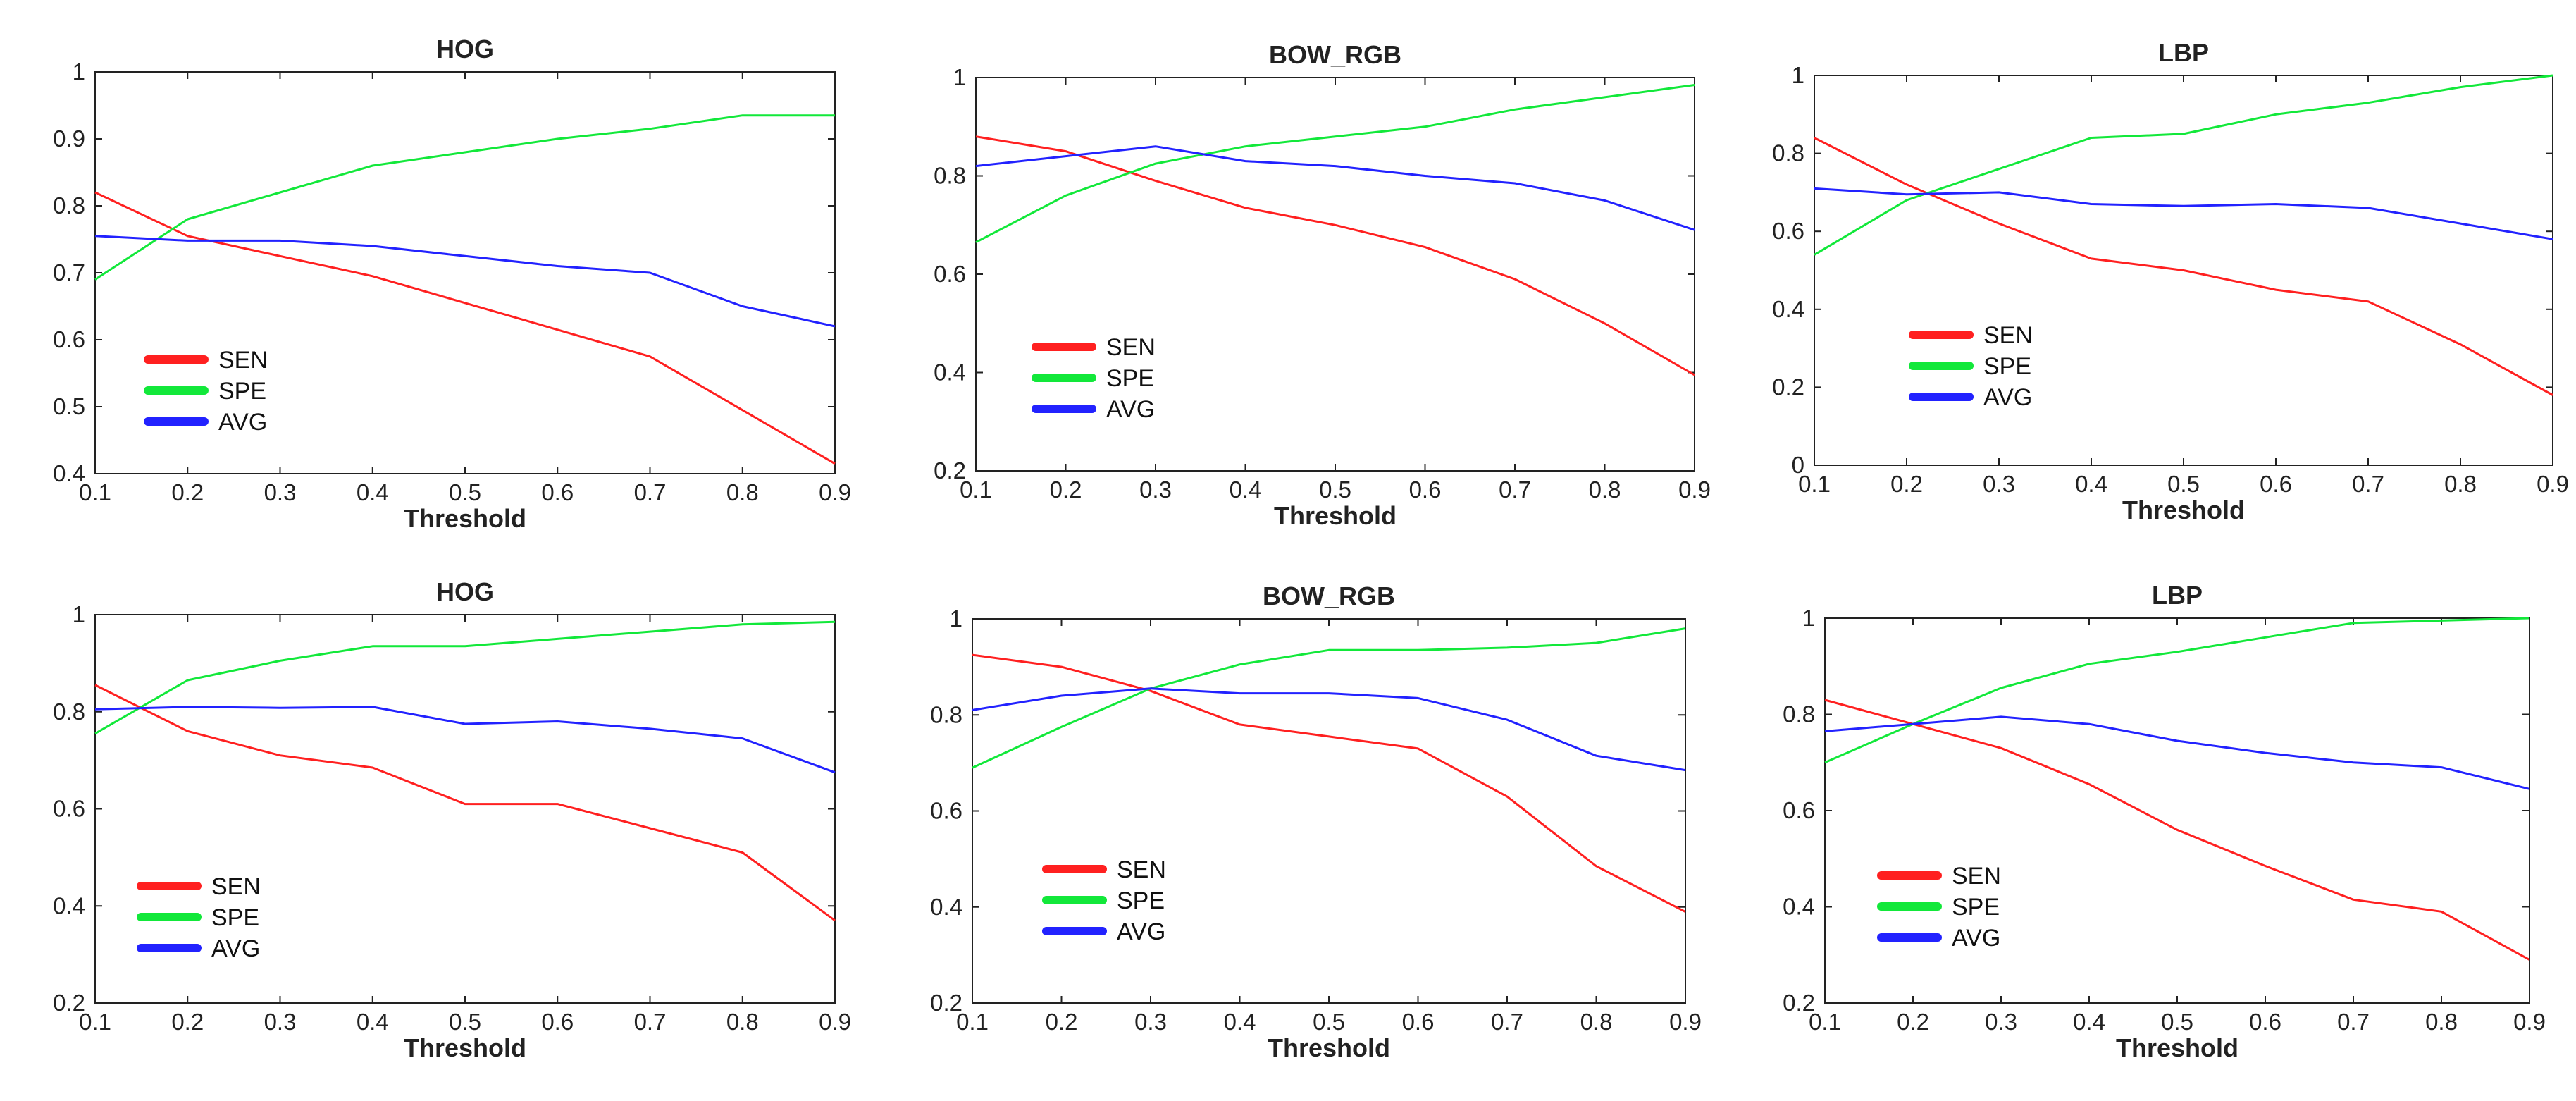 This screenshot has width=2576, height=1101. What do you see at coordinates (1798, 465) in the screenshot?
I see `y-tick-label: 0` at bounding box center [1798, 465].